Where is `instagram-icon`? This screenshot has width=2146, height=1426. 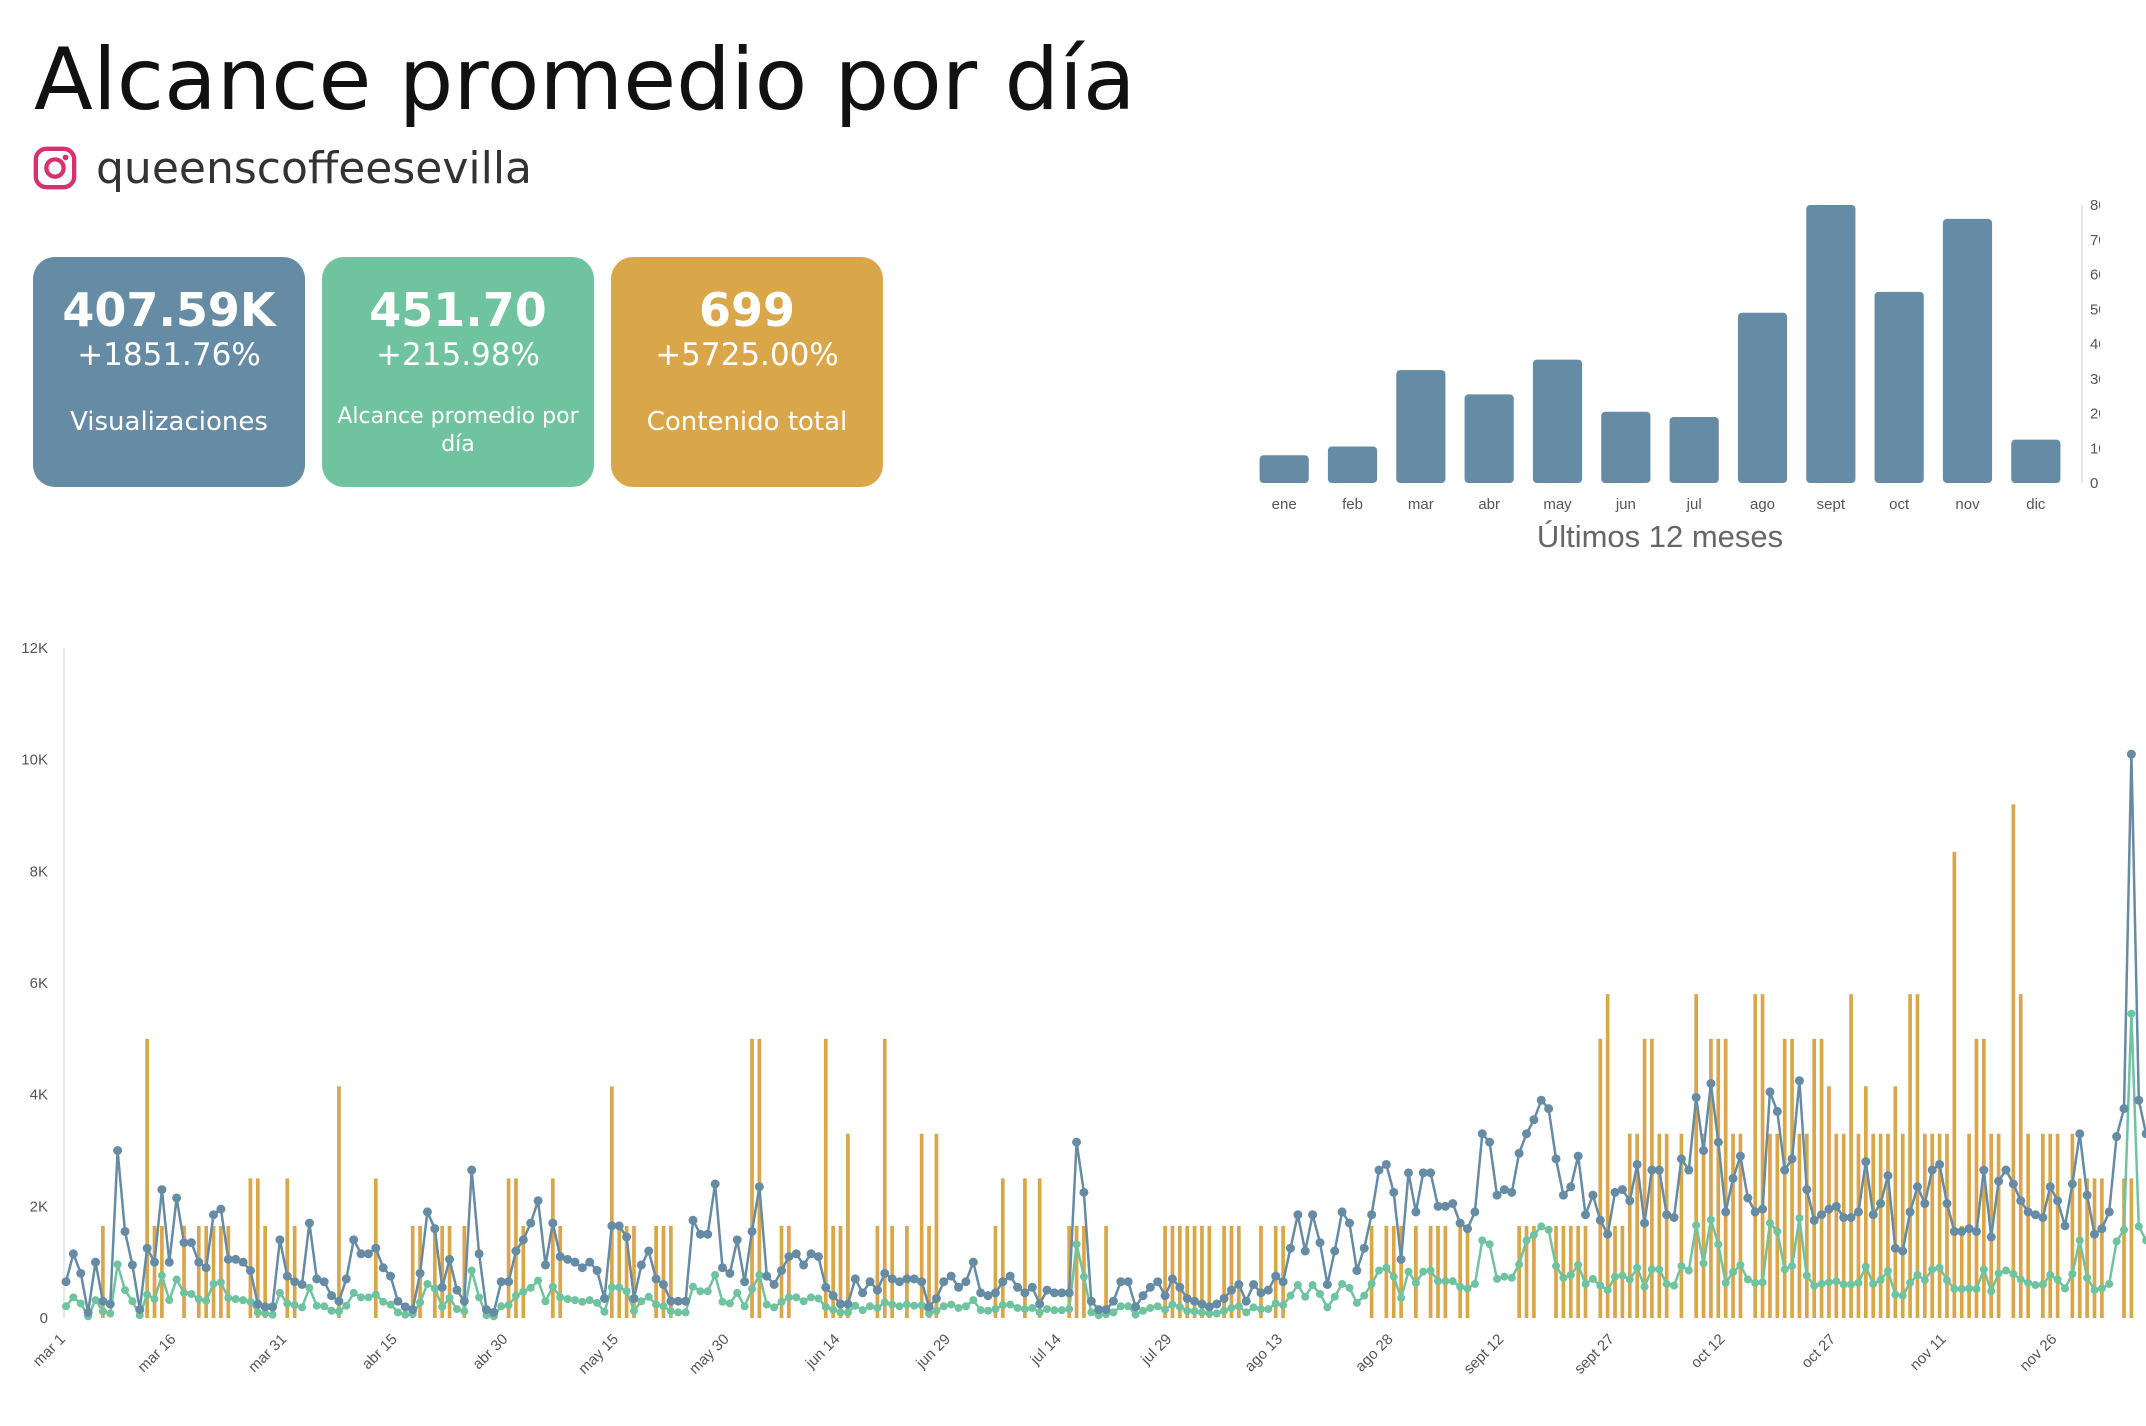
instagram-icon is located at coordinates (55, 168).